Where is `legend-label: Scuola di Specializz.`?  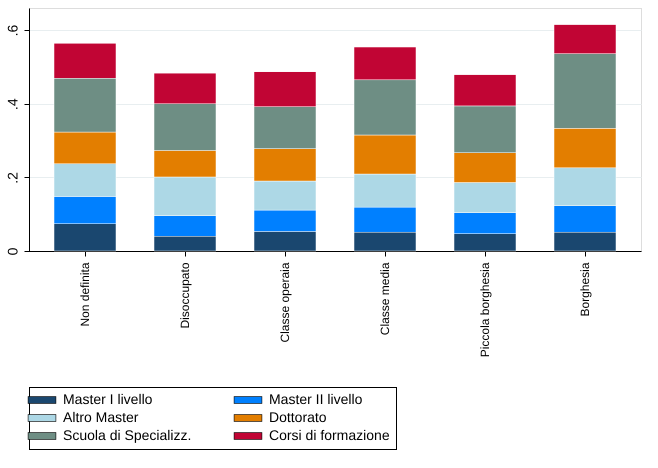
legend-label: Scuola di Specializz. is located at coordinates (127, 435).